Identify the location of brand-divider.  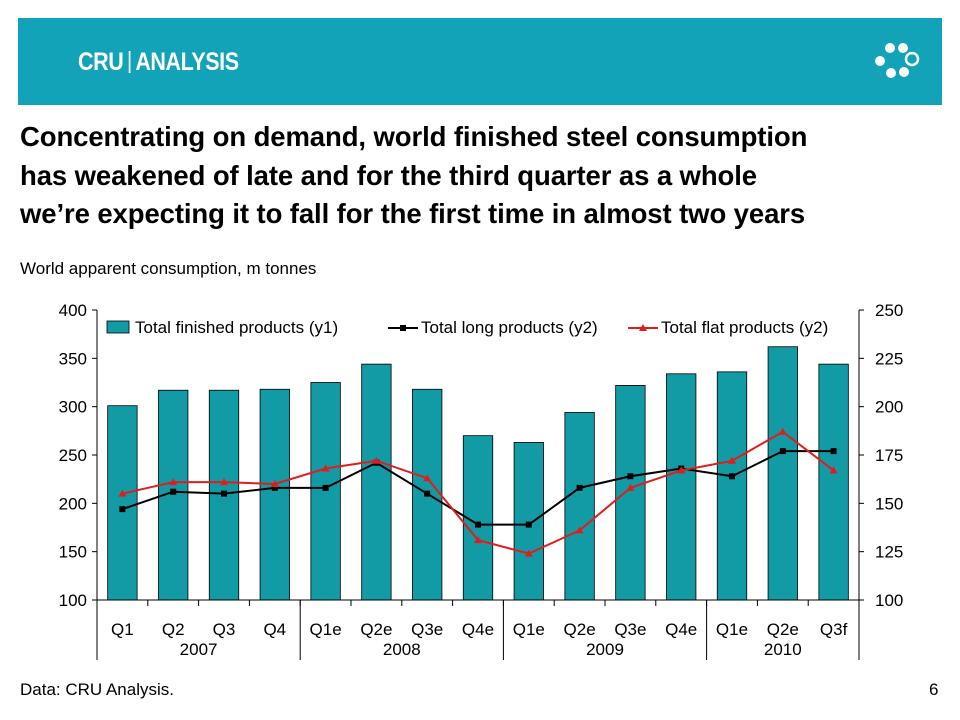
(129, 62).